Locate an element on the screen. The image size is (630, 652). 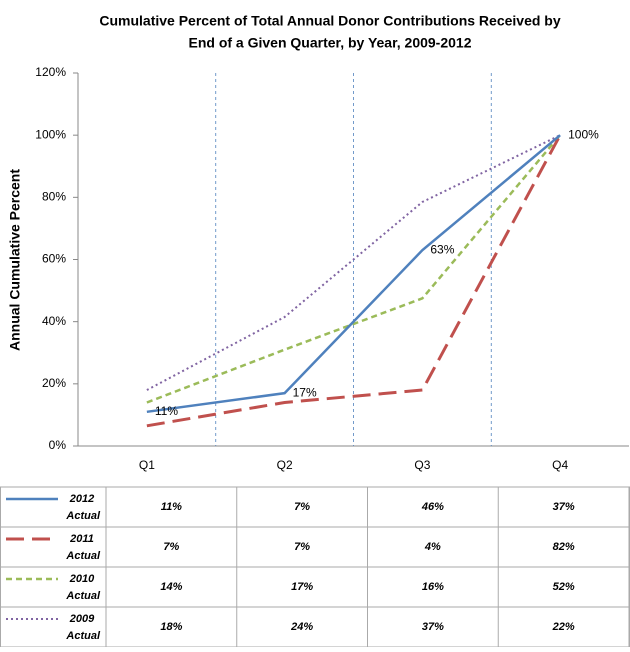
table-cell: 16% is located at coordinates (433, 587).